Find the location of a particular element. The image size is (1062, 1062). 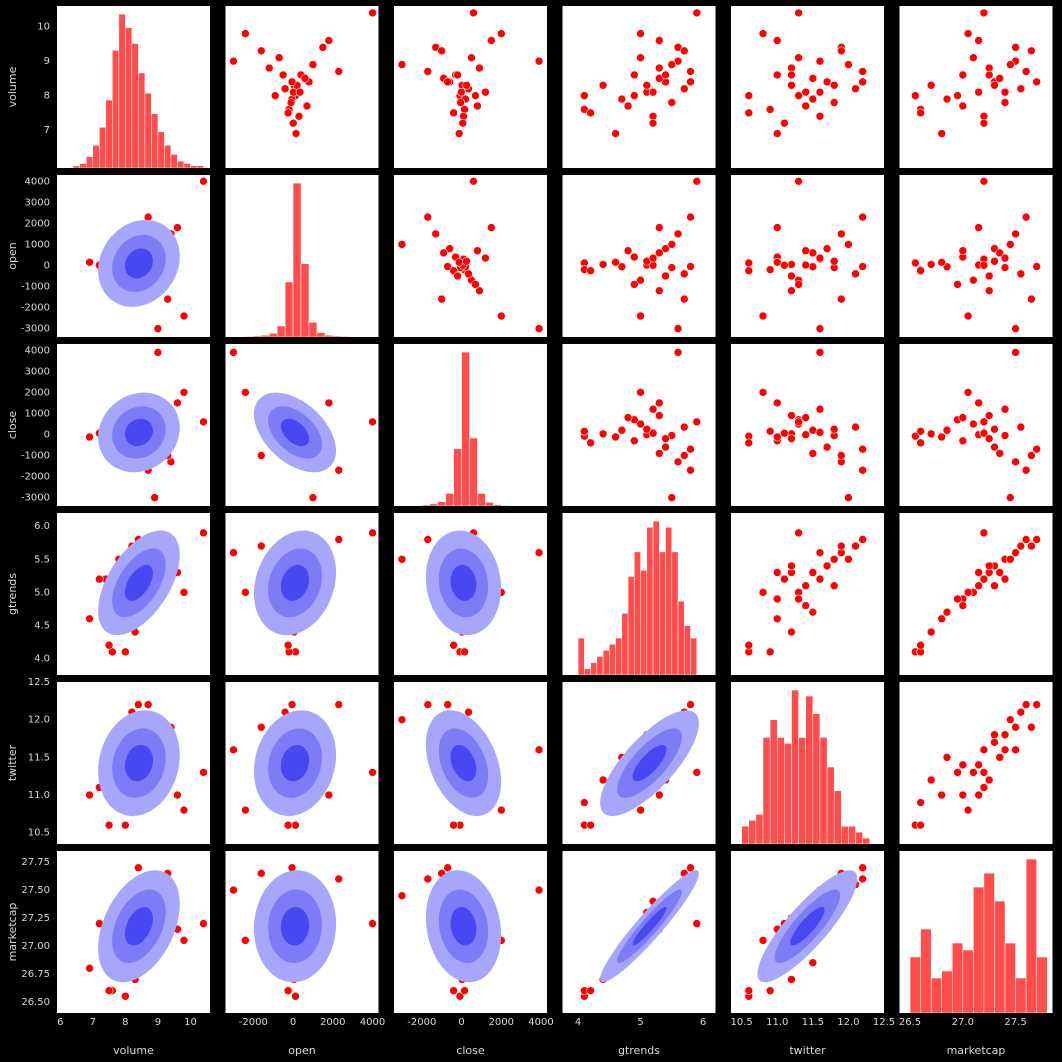

x-tick-label: 8 is located at coordinates (125, 1022).